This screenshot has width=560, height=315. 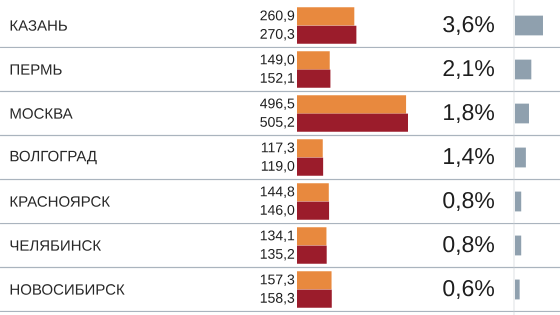 I want to click on data-label: 152,1, so click(x=277, y=78).